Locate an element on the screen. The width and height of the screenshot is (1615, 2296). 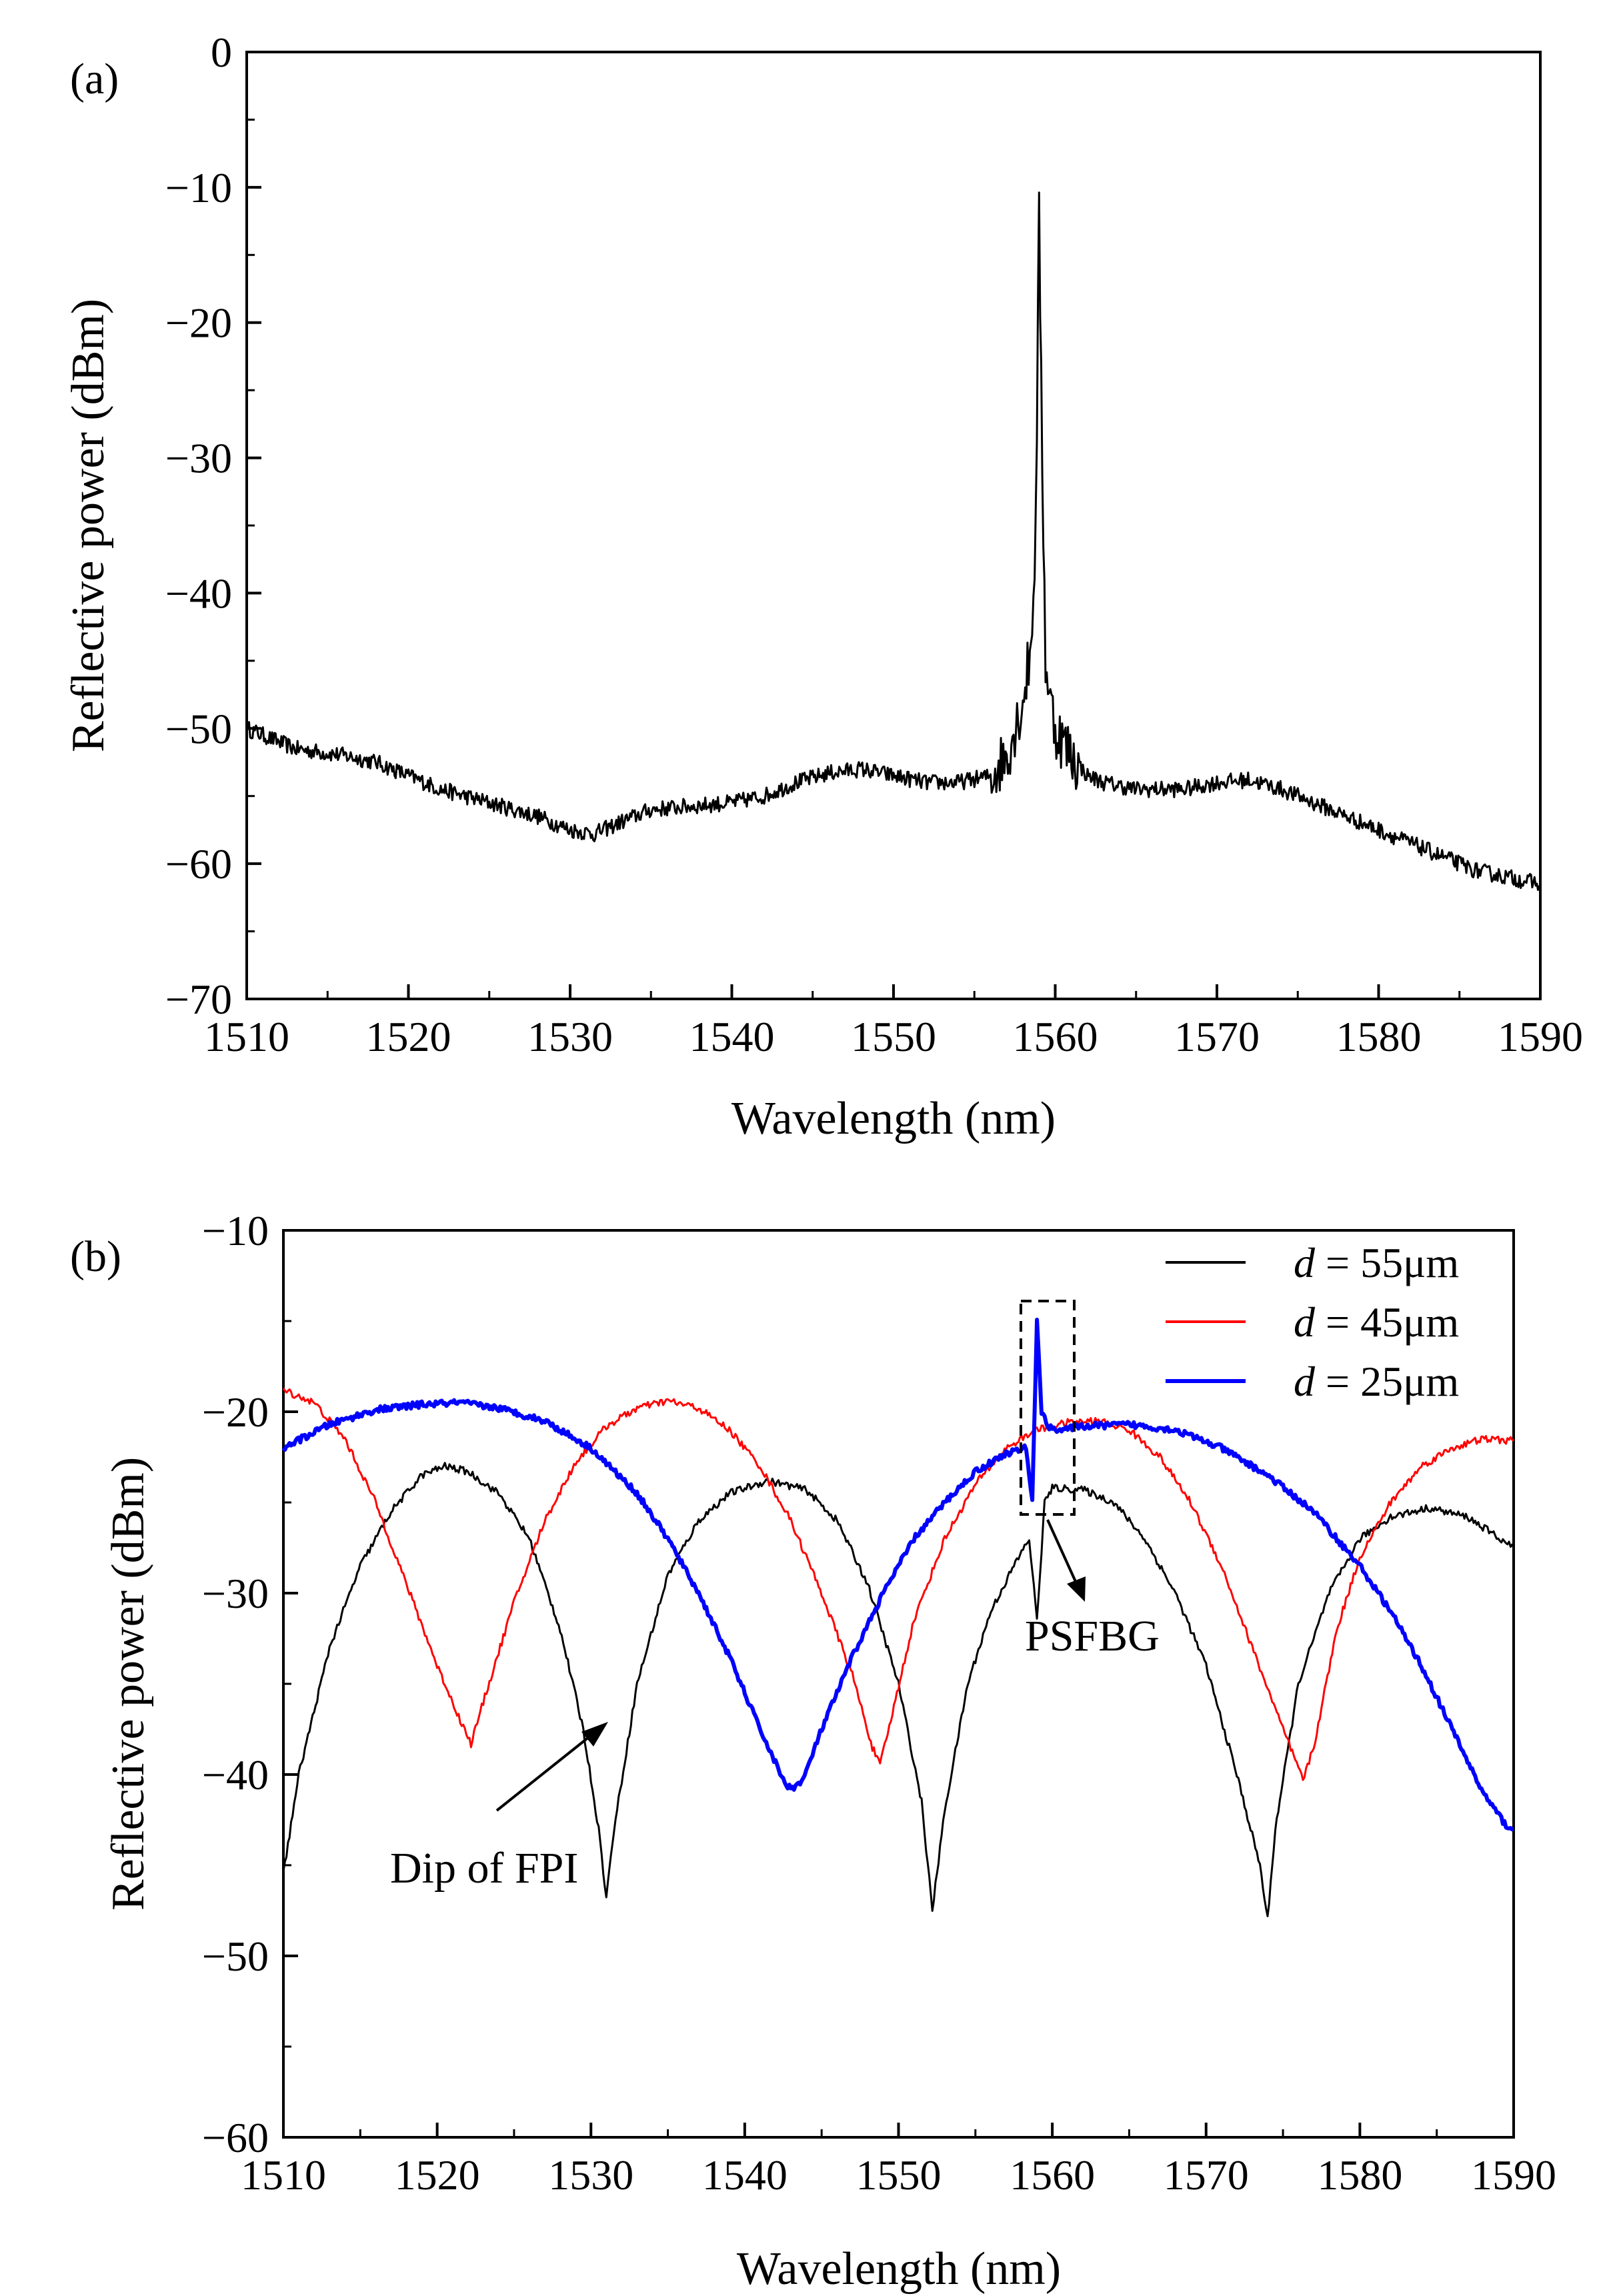
a-xtick-label-1590: 1590 is located at coordinates (1540, 1036).